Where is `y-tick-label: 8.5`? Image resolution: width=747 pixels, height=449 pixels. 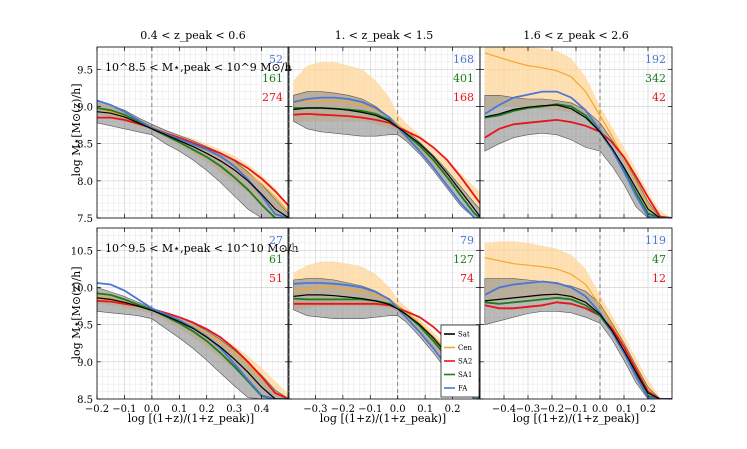
y-tick-label: 8.5 is located at coordinates (85, 145).